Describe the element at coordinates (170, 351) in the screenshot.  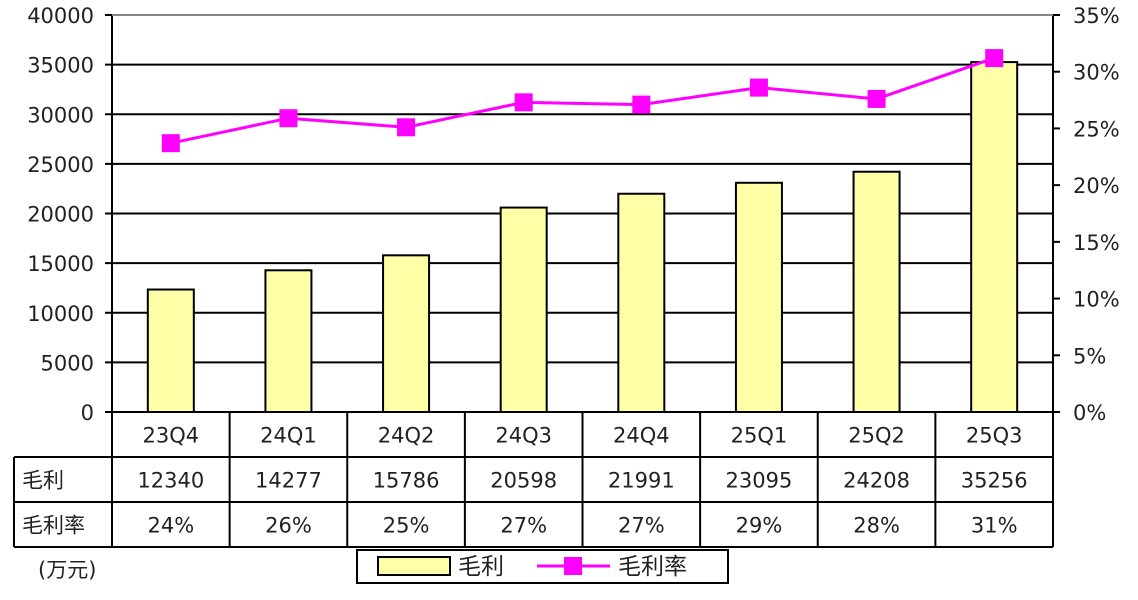
I see `bar-23Q4` at that location.